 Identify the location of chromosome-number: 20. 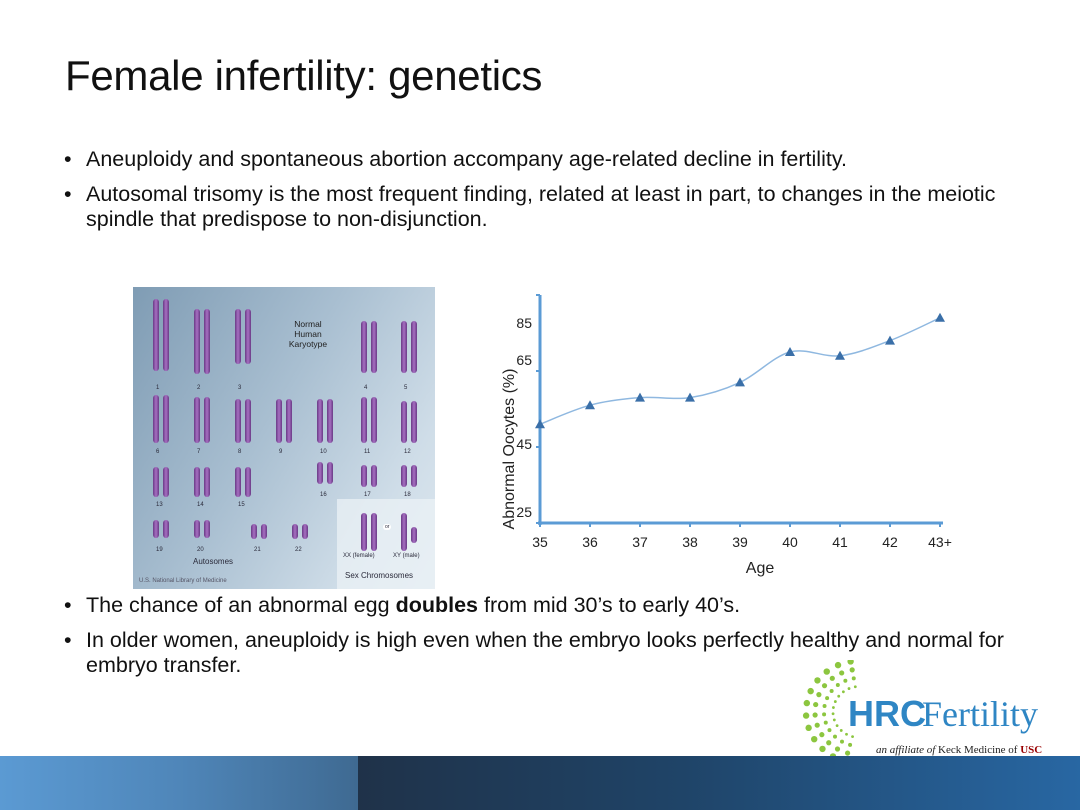
(200, 550).